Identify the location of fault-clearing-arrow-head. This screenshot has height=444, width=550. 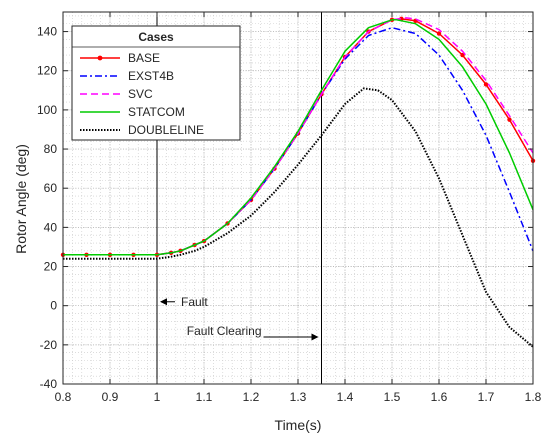
(315, 337).